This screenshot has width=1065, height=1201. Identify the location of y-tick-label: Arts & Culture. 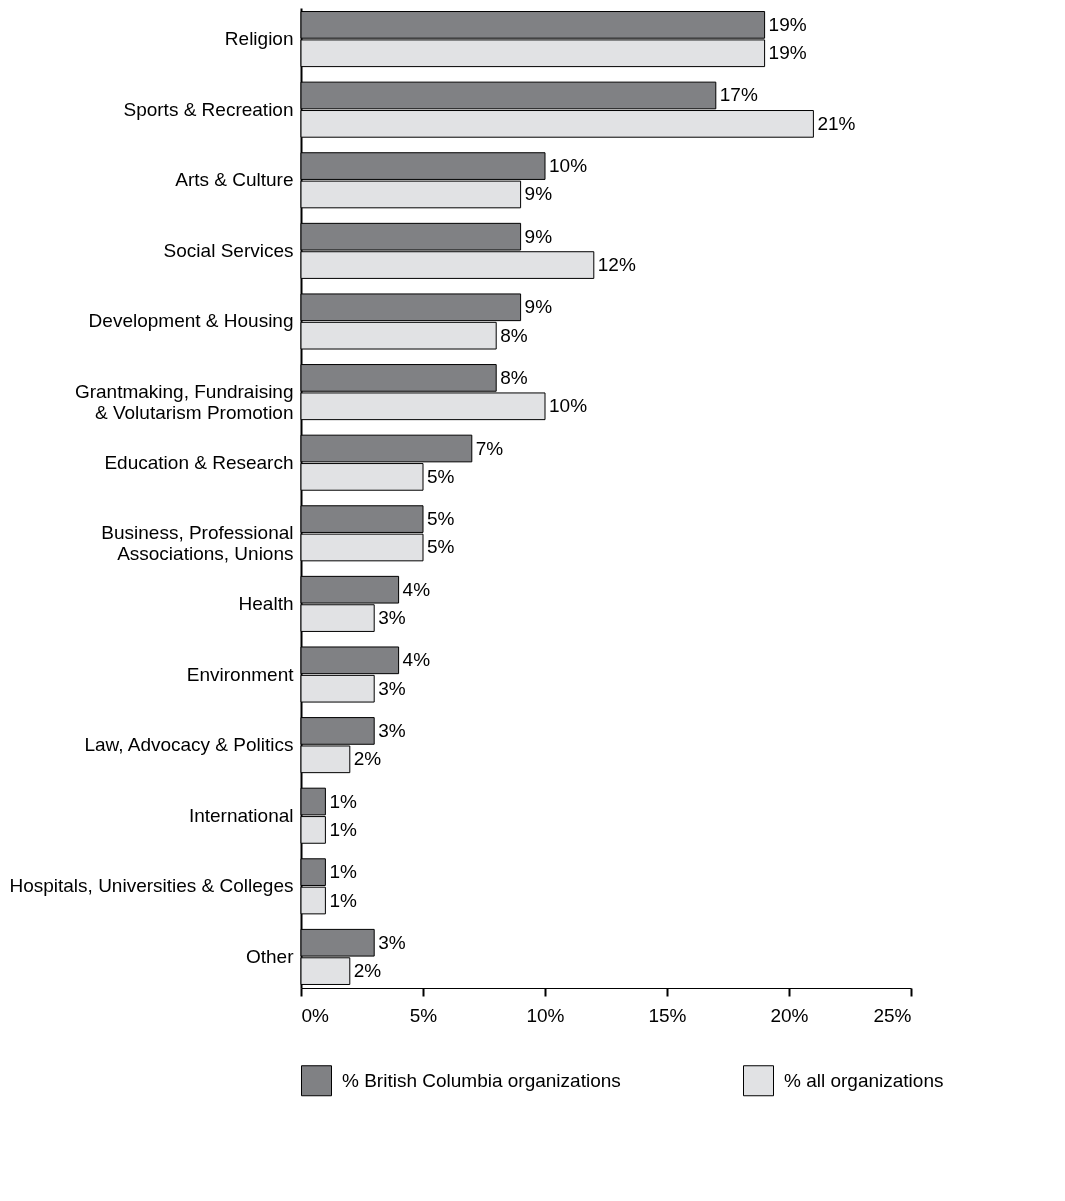
(234, 180).